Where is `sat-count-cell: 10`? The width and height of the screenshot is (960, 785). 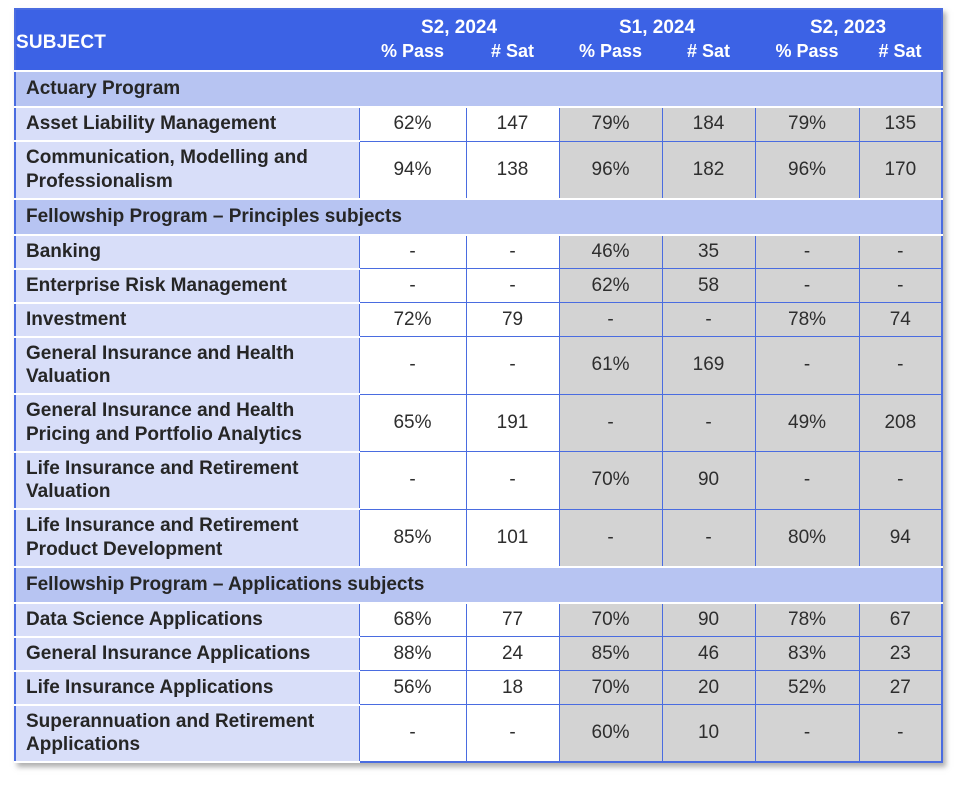
sat-count-cell: 10 is located at coordinates (708, 733).